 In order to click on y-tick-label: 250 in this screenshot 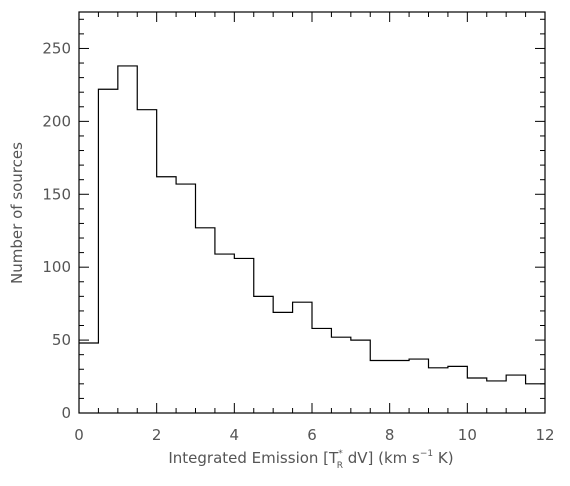, I will do `click(56, 48)`.